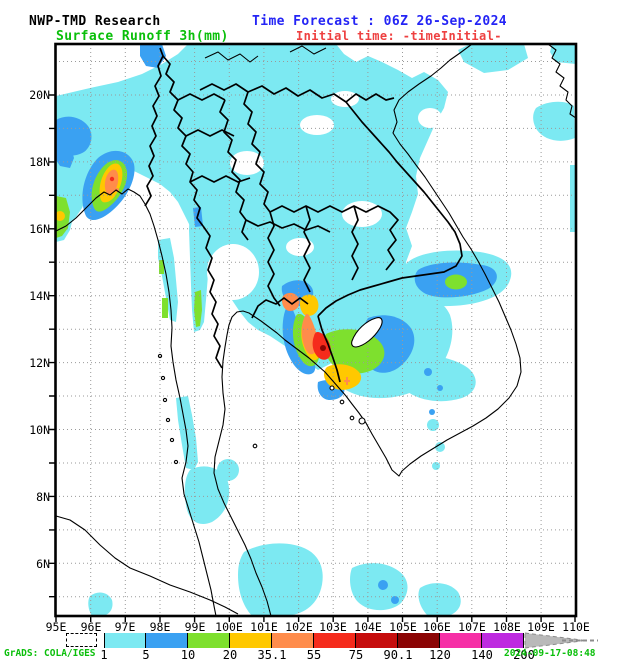 This screenshot has height=660, width=630. I want to click on colorbar-value: 55, so click(314, 654).